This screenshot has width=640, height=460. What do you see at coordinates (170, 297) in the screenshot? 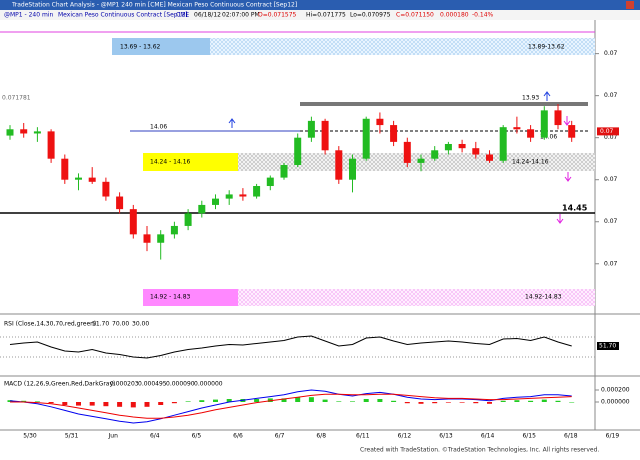
I see `zone-label: 14.92 - 14.83` at bounding box center [170, 297].